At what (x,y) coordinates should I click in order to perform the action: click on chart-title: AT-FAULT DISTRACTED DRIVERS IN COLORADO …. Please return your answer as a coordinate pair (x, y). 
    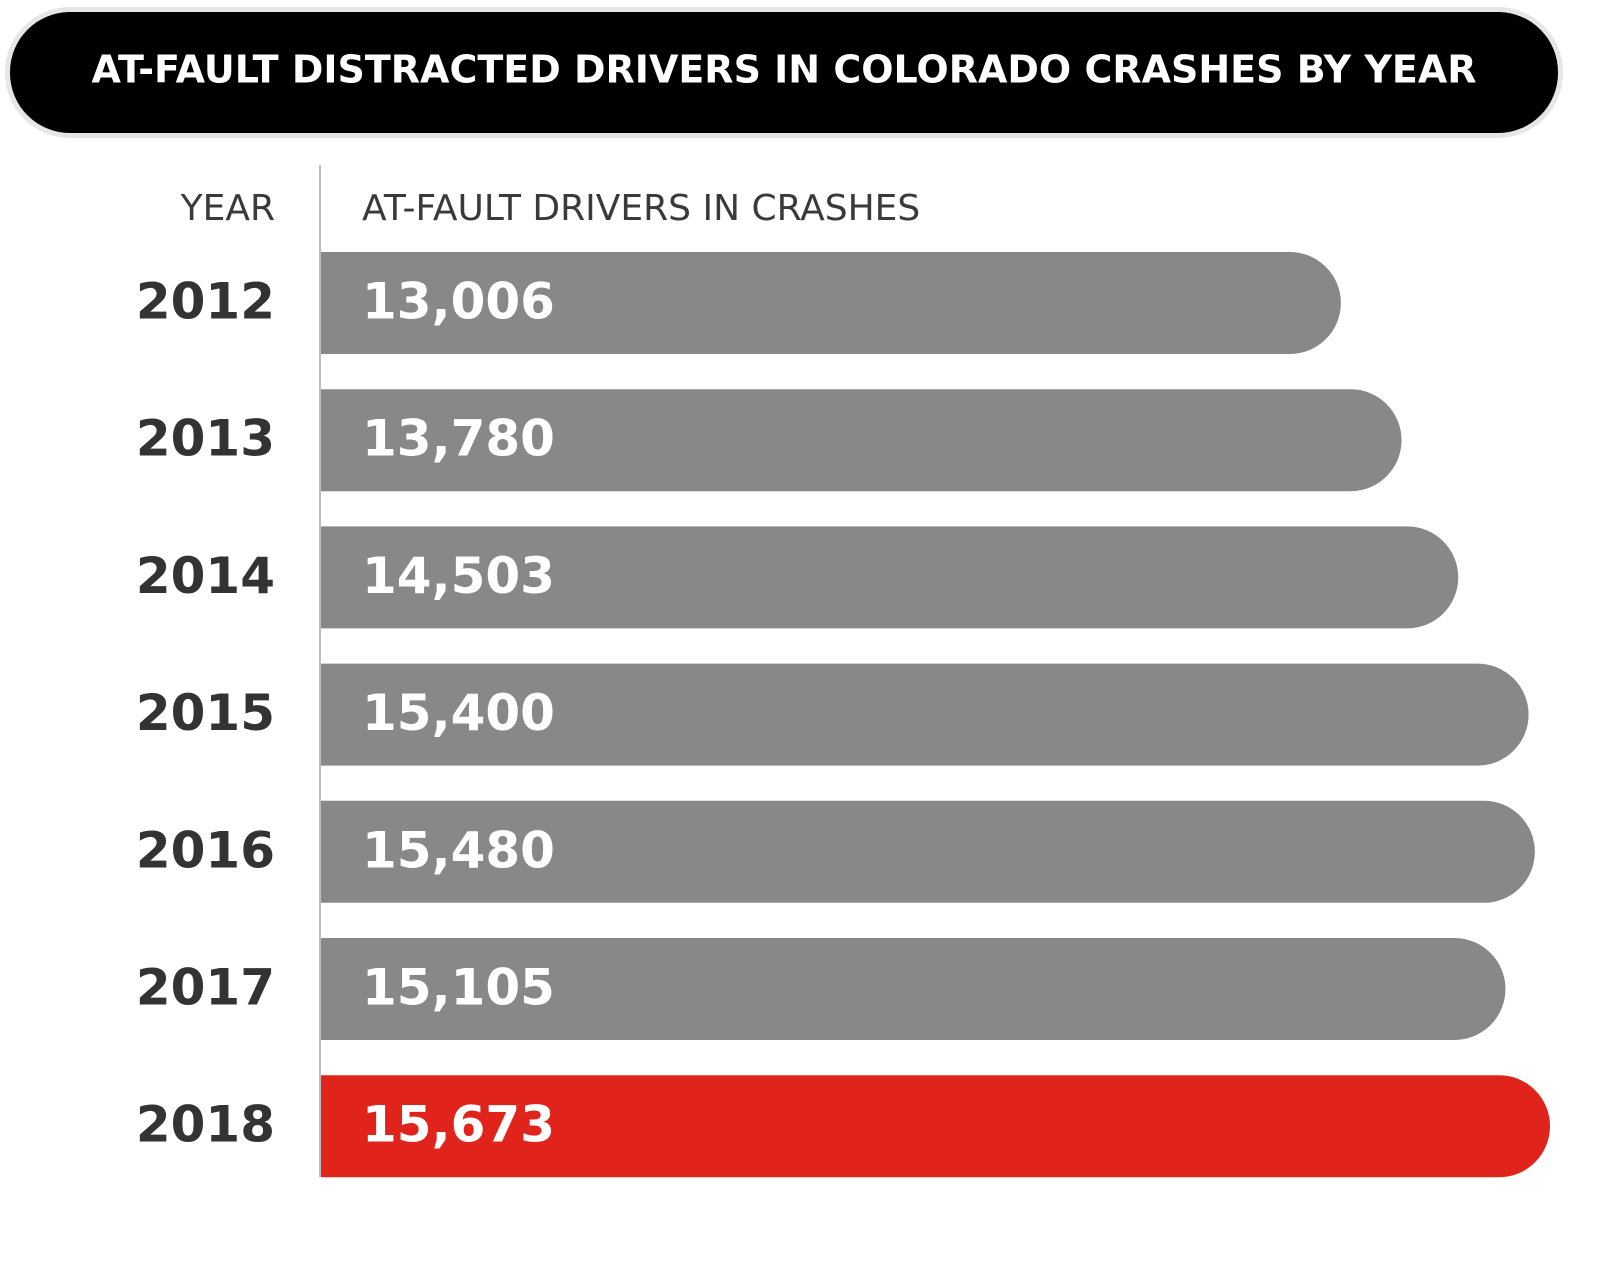
    Looking at the image, I should click on (783, 70).